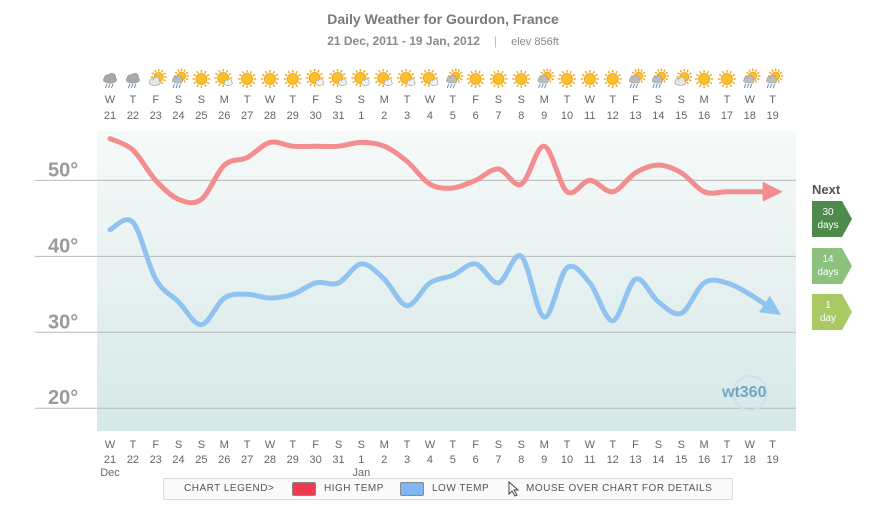 The height and width of the screenshot is (505, 886). Describe the element at coordinates (727, 116) in the screenshot. I see `day-number-top: 17` at that location.